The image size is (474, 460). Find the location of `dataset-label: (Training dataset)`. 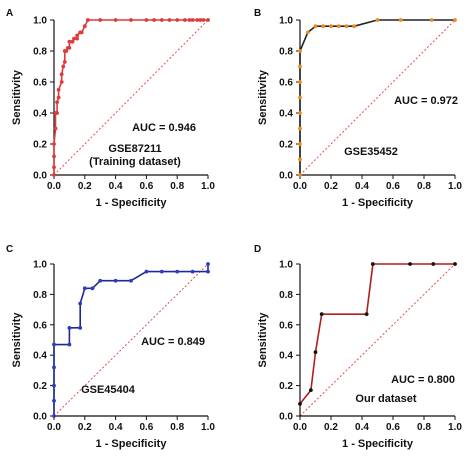

dataset-label: (Training dataset) is located at coordinates (135, 162).